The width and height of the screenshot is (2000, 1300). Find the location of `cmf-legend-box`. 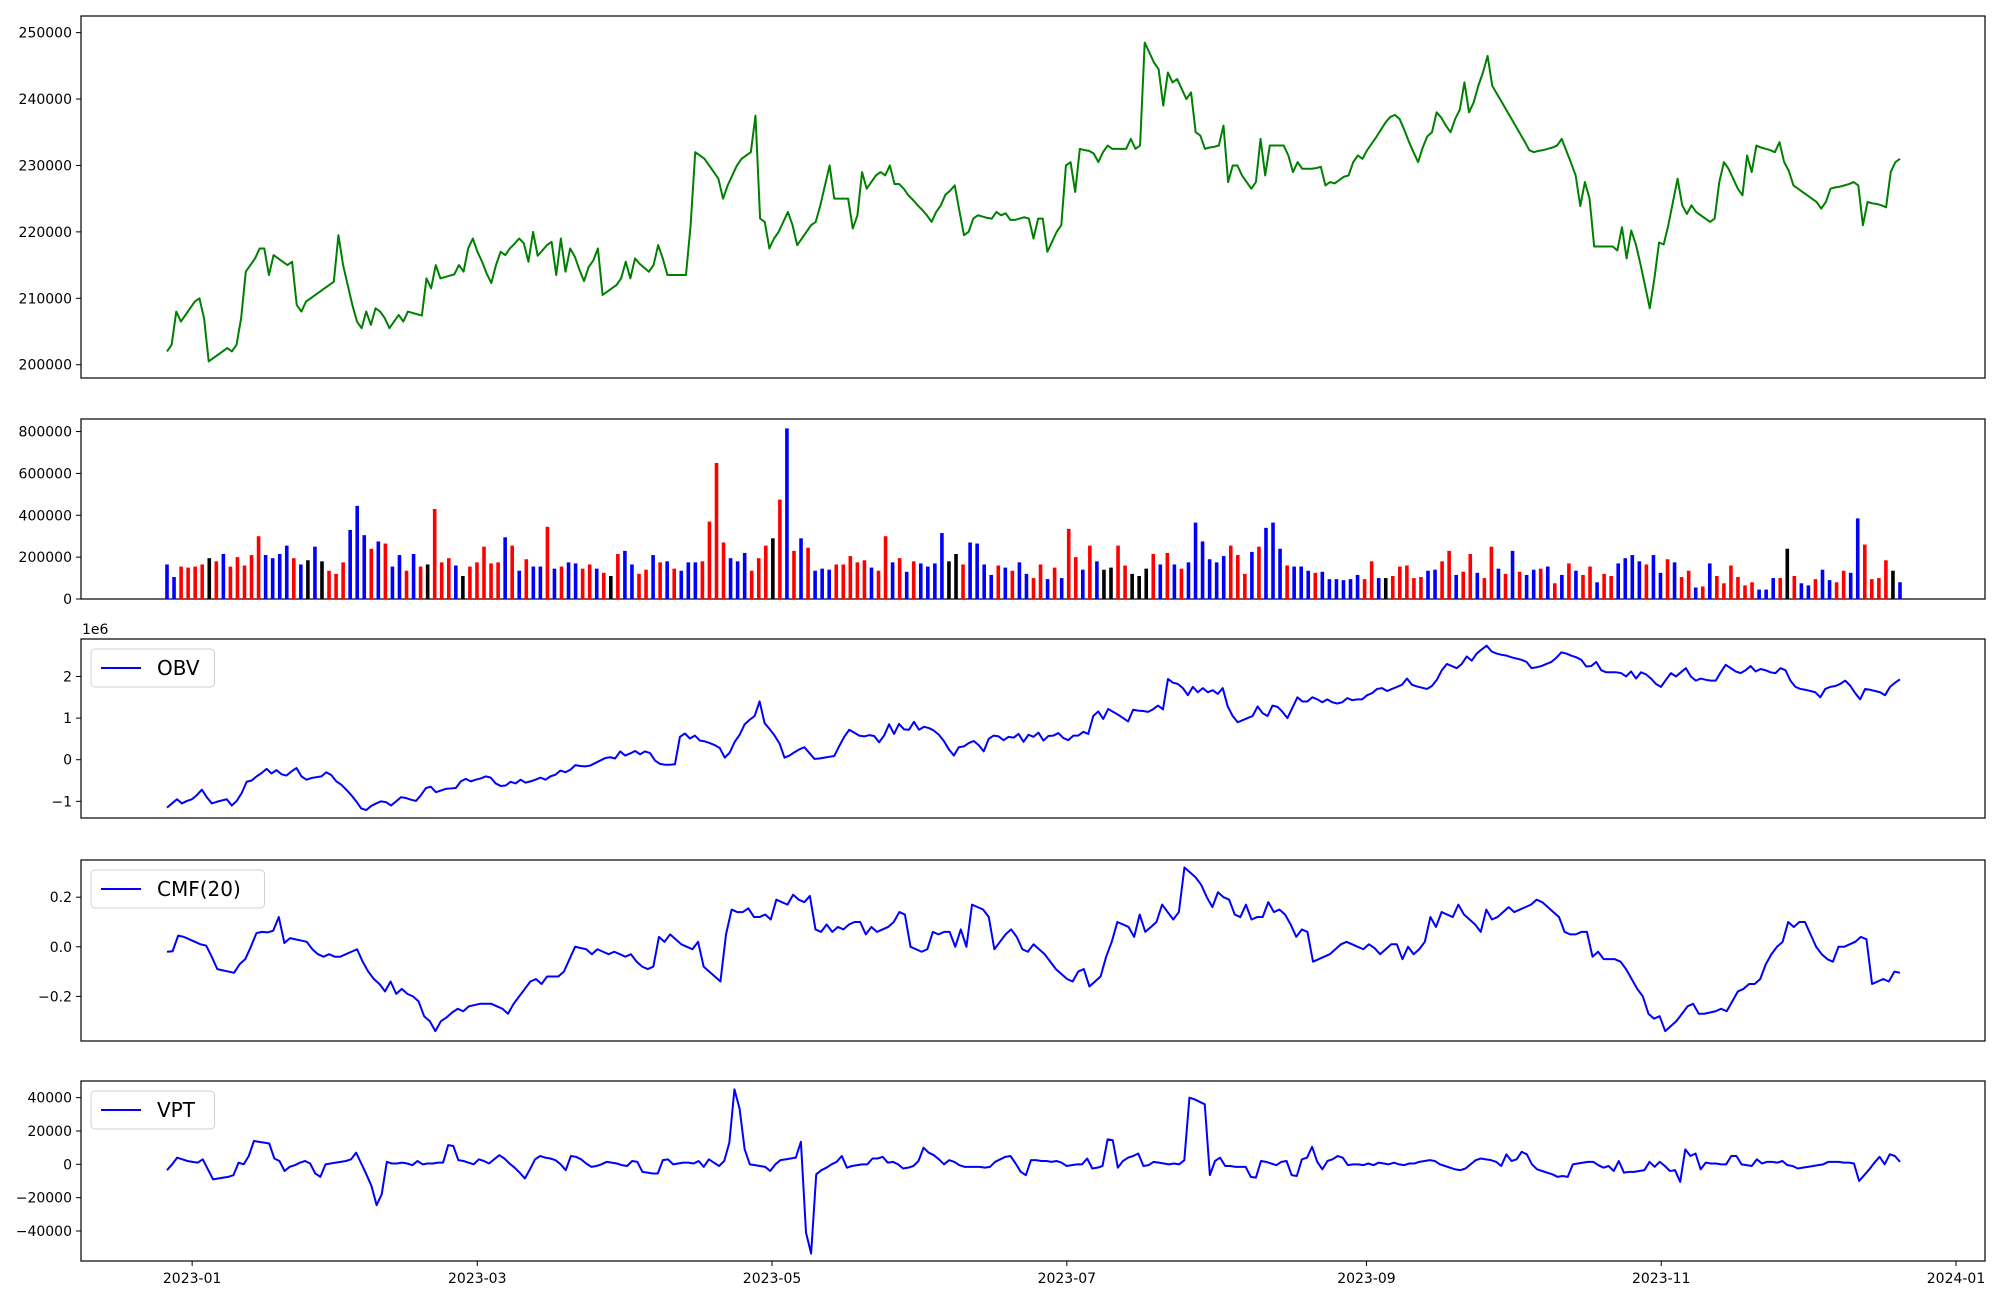

cmf-legend-box is located at coordinates (177, 889).